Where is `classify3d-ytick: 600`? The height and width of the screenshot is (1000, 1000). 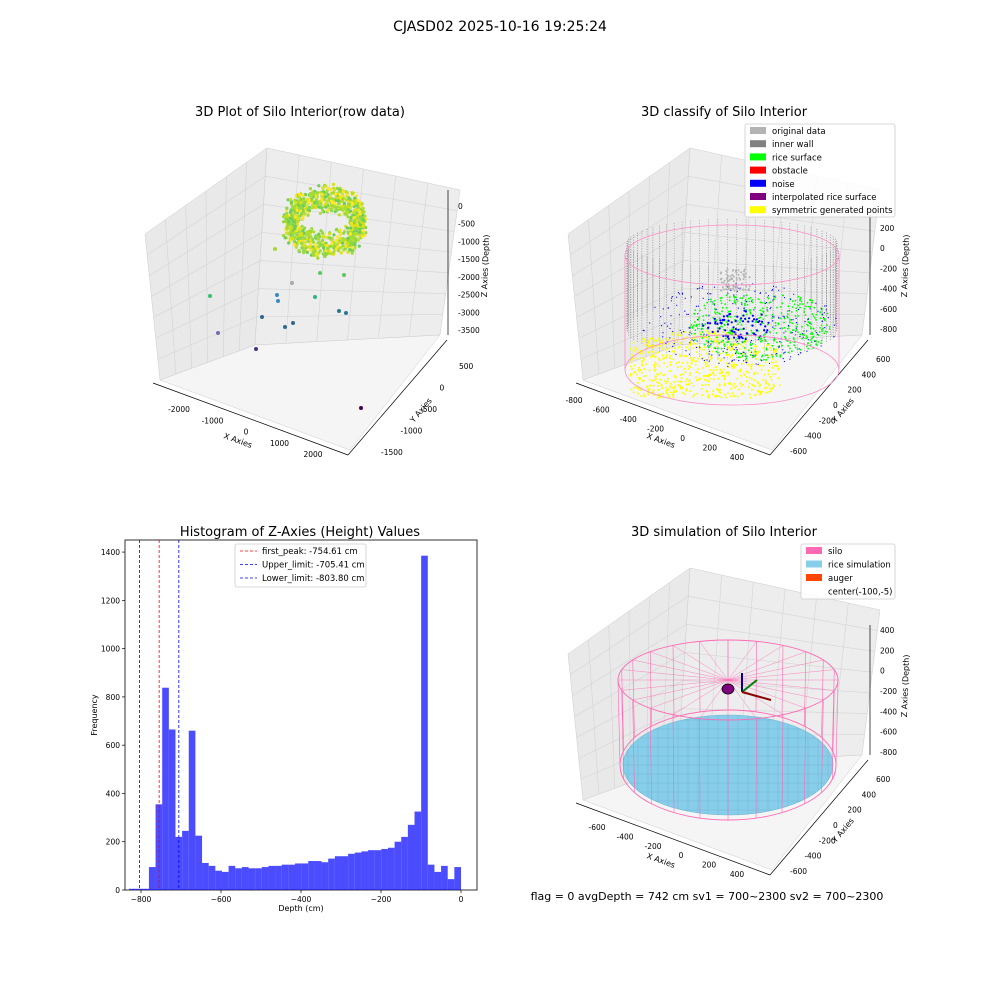 classify3d-ytick: 600 is located at coordinates (883, 359).